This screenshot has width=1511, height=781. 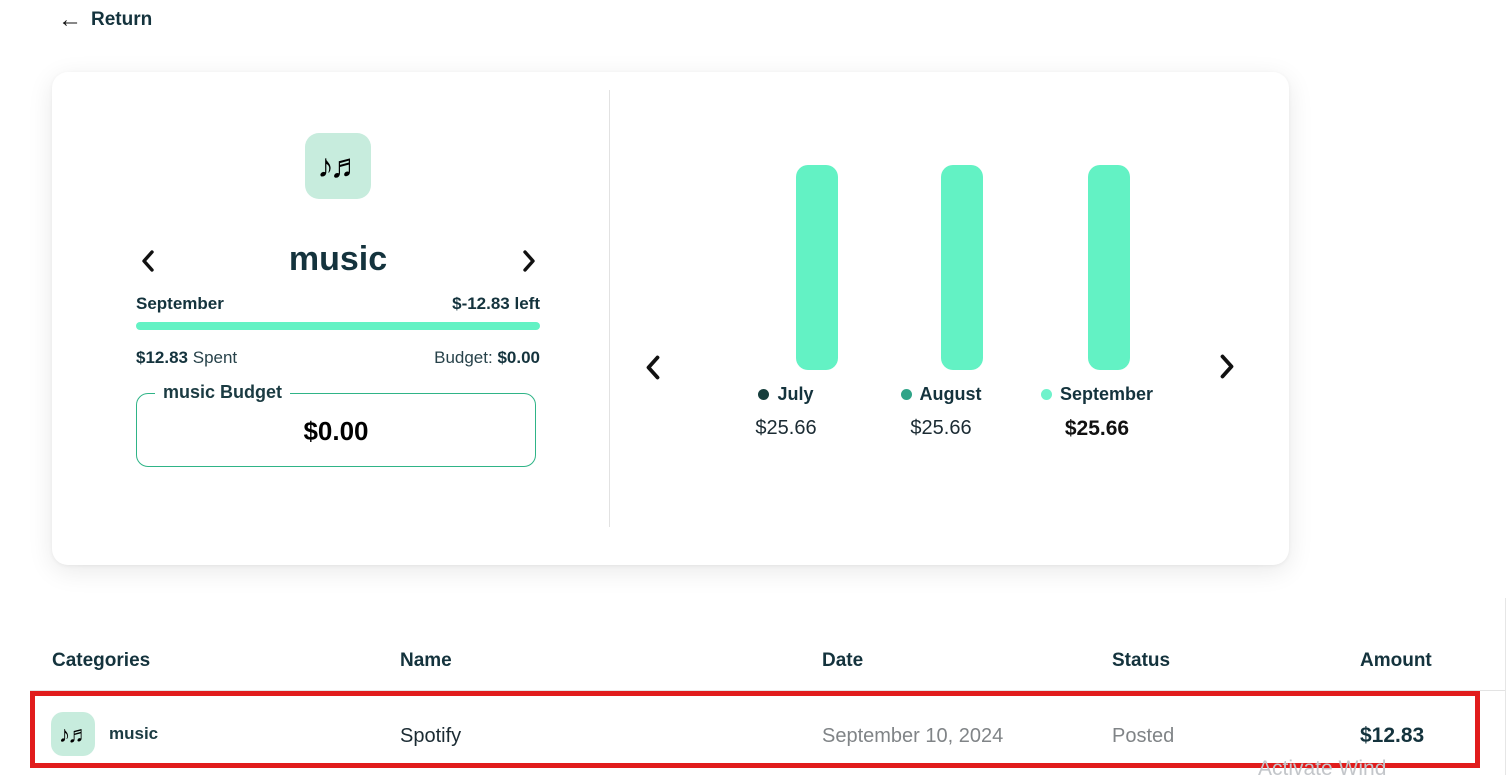 I want to click on return-label: Return, so click(x=122, y=19).